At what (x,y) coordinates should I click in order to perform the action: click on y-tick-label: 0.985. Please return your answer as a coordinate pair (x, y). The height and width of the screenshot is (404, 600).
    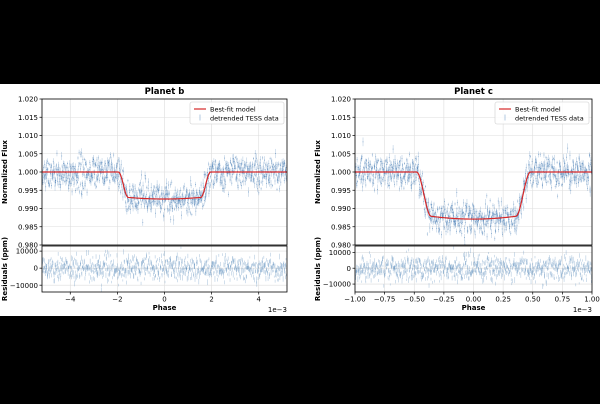
    Looking at the image, I should click on (28, 227).